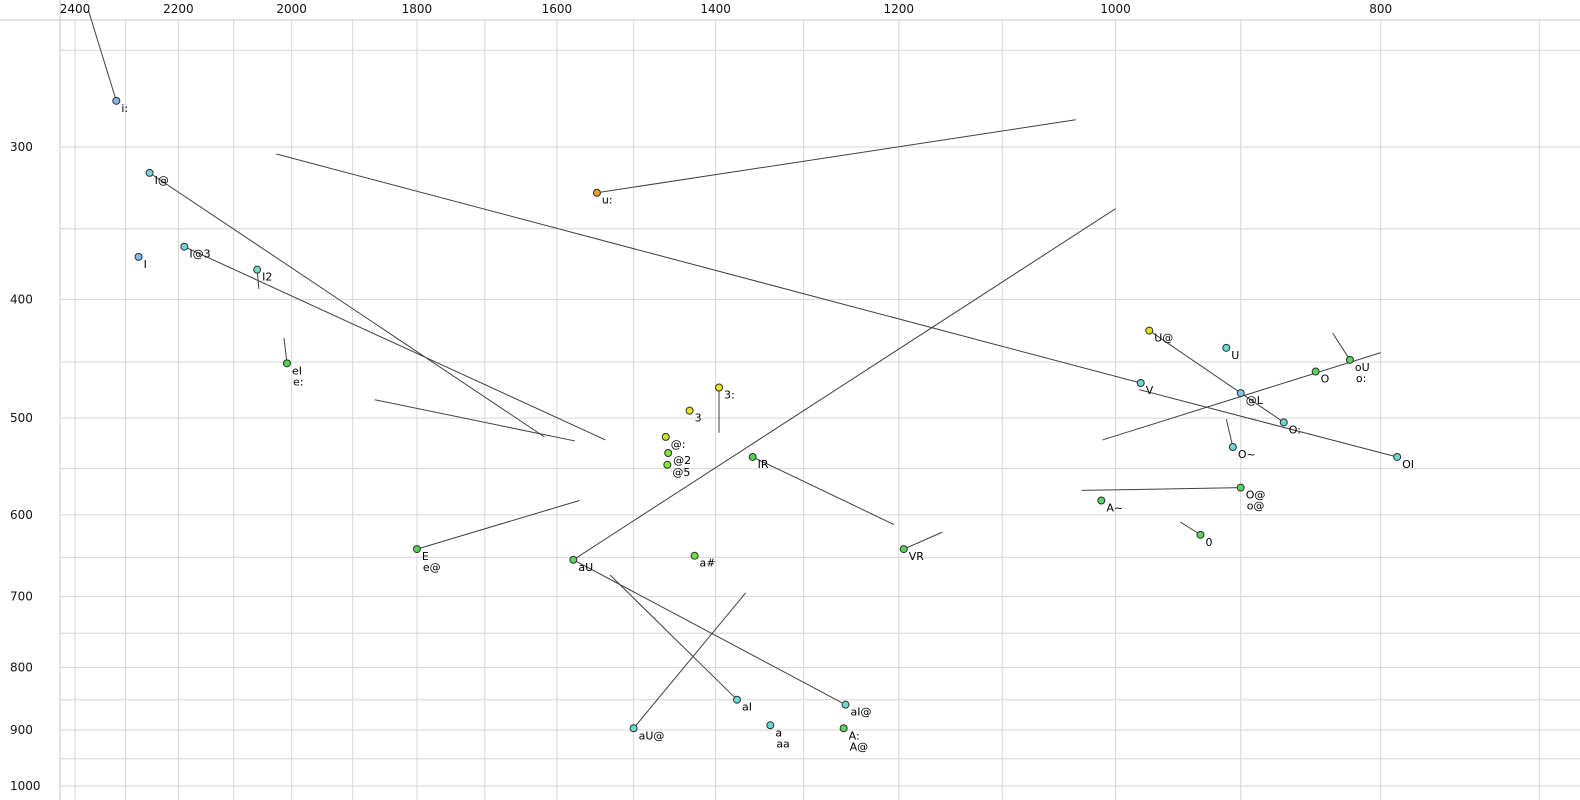  I want to click on x-tick-label: 1000, so click(1115, 9).